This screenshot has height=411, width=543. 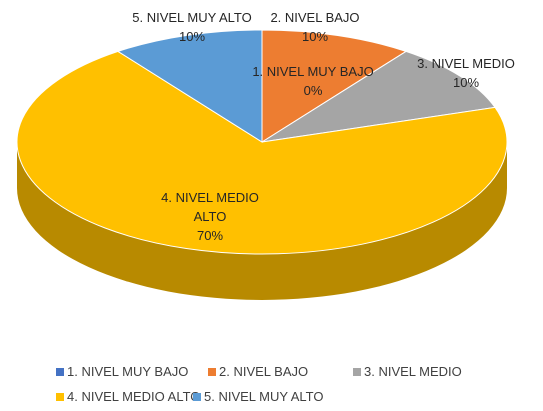 What do you see at coordinates (264, 371) in the screenshot?
I see `legend-label: 2. NIVEL BAJO` at bounding box center [264, 371].